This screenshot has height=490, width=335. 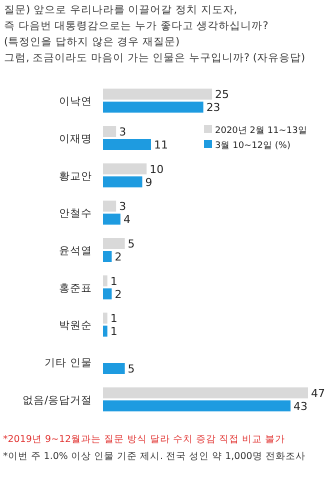 I want to click on data-label: 25, so click(x=222, y=95).